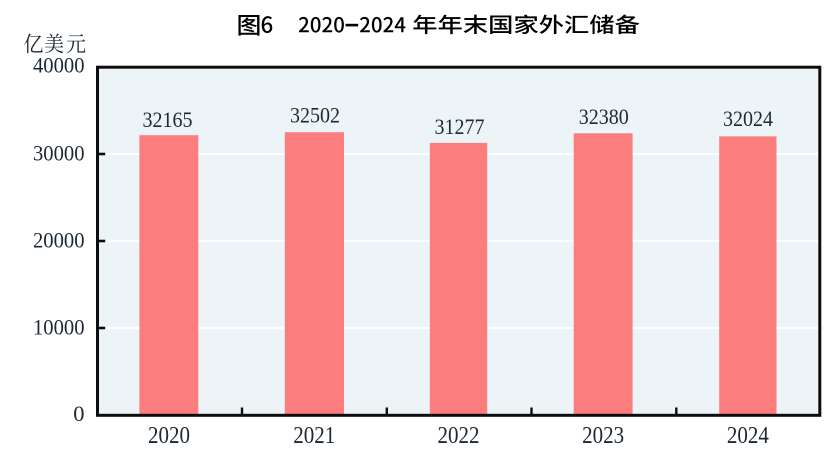  Describe the element at coordinates (604, 116) in the screenshot. I see `svg-text: 32380` at that location.